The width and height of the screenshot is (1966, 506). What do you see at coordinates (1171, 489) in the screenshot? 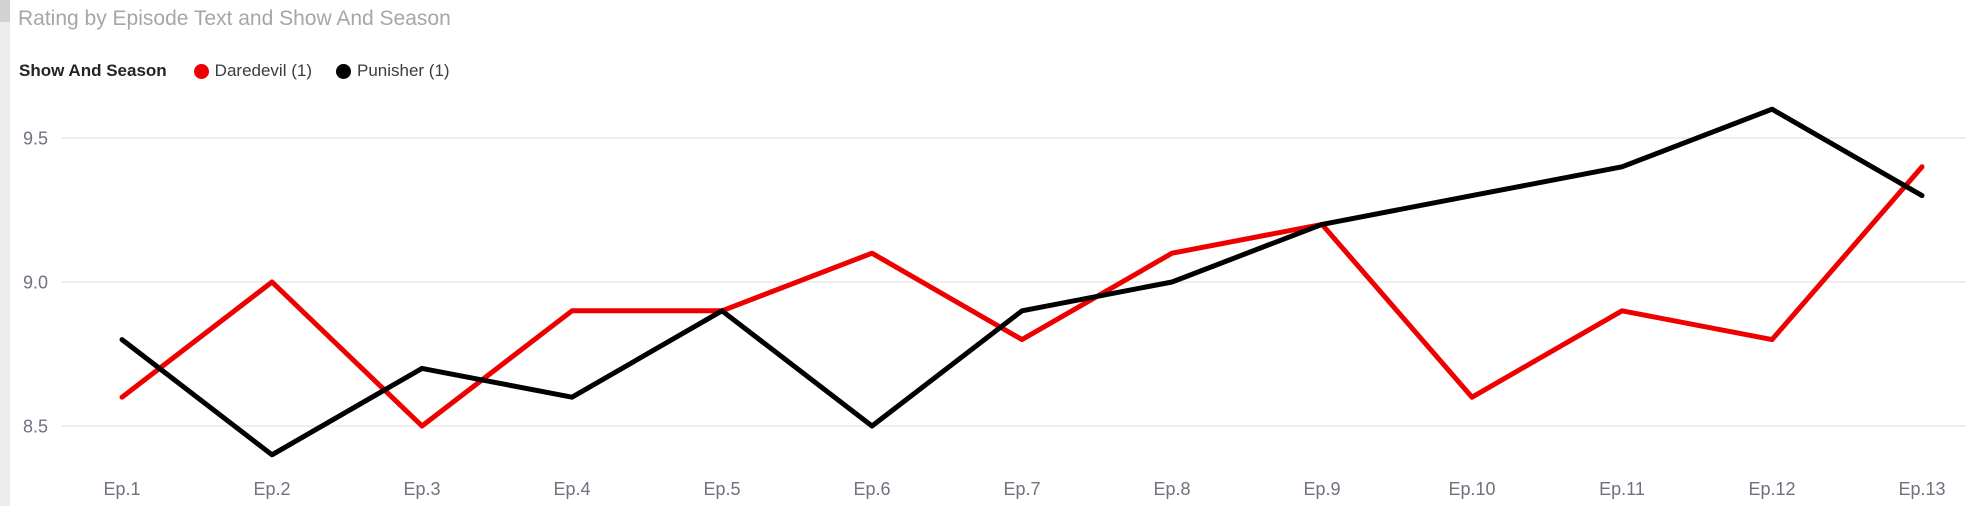
I see `x-tick-label: Ep.8` at bounding box center [1171, 489].